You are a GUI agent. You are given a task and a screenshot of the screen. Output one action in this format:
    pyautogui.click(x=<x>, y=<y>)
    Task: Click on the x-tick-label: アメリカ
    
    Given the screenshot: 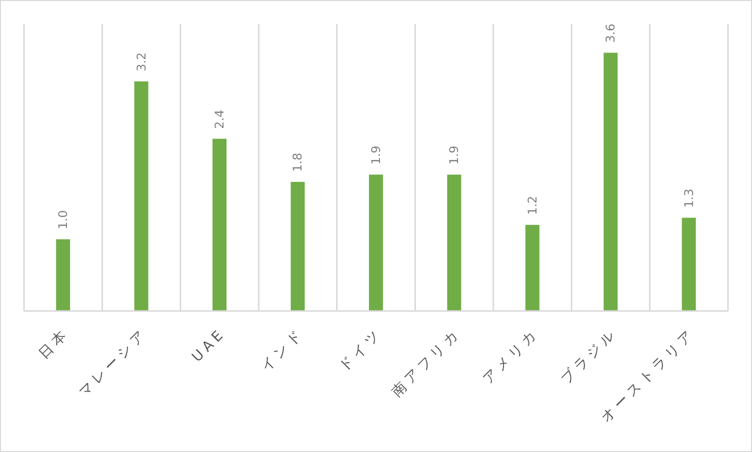 What is the action you would take?
    pyautogui.click(x=511, y=356)
    